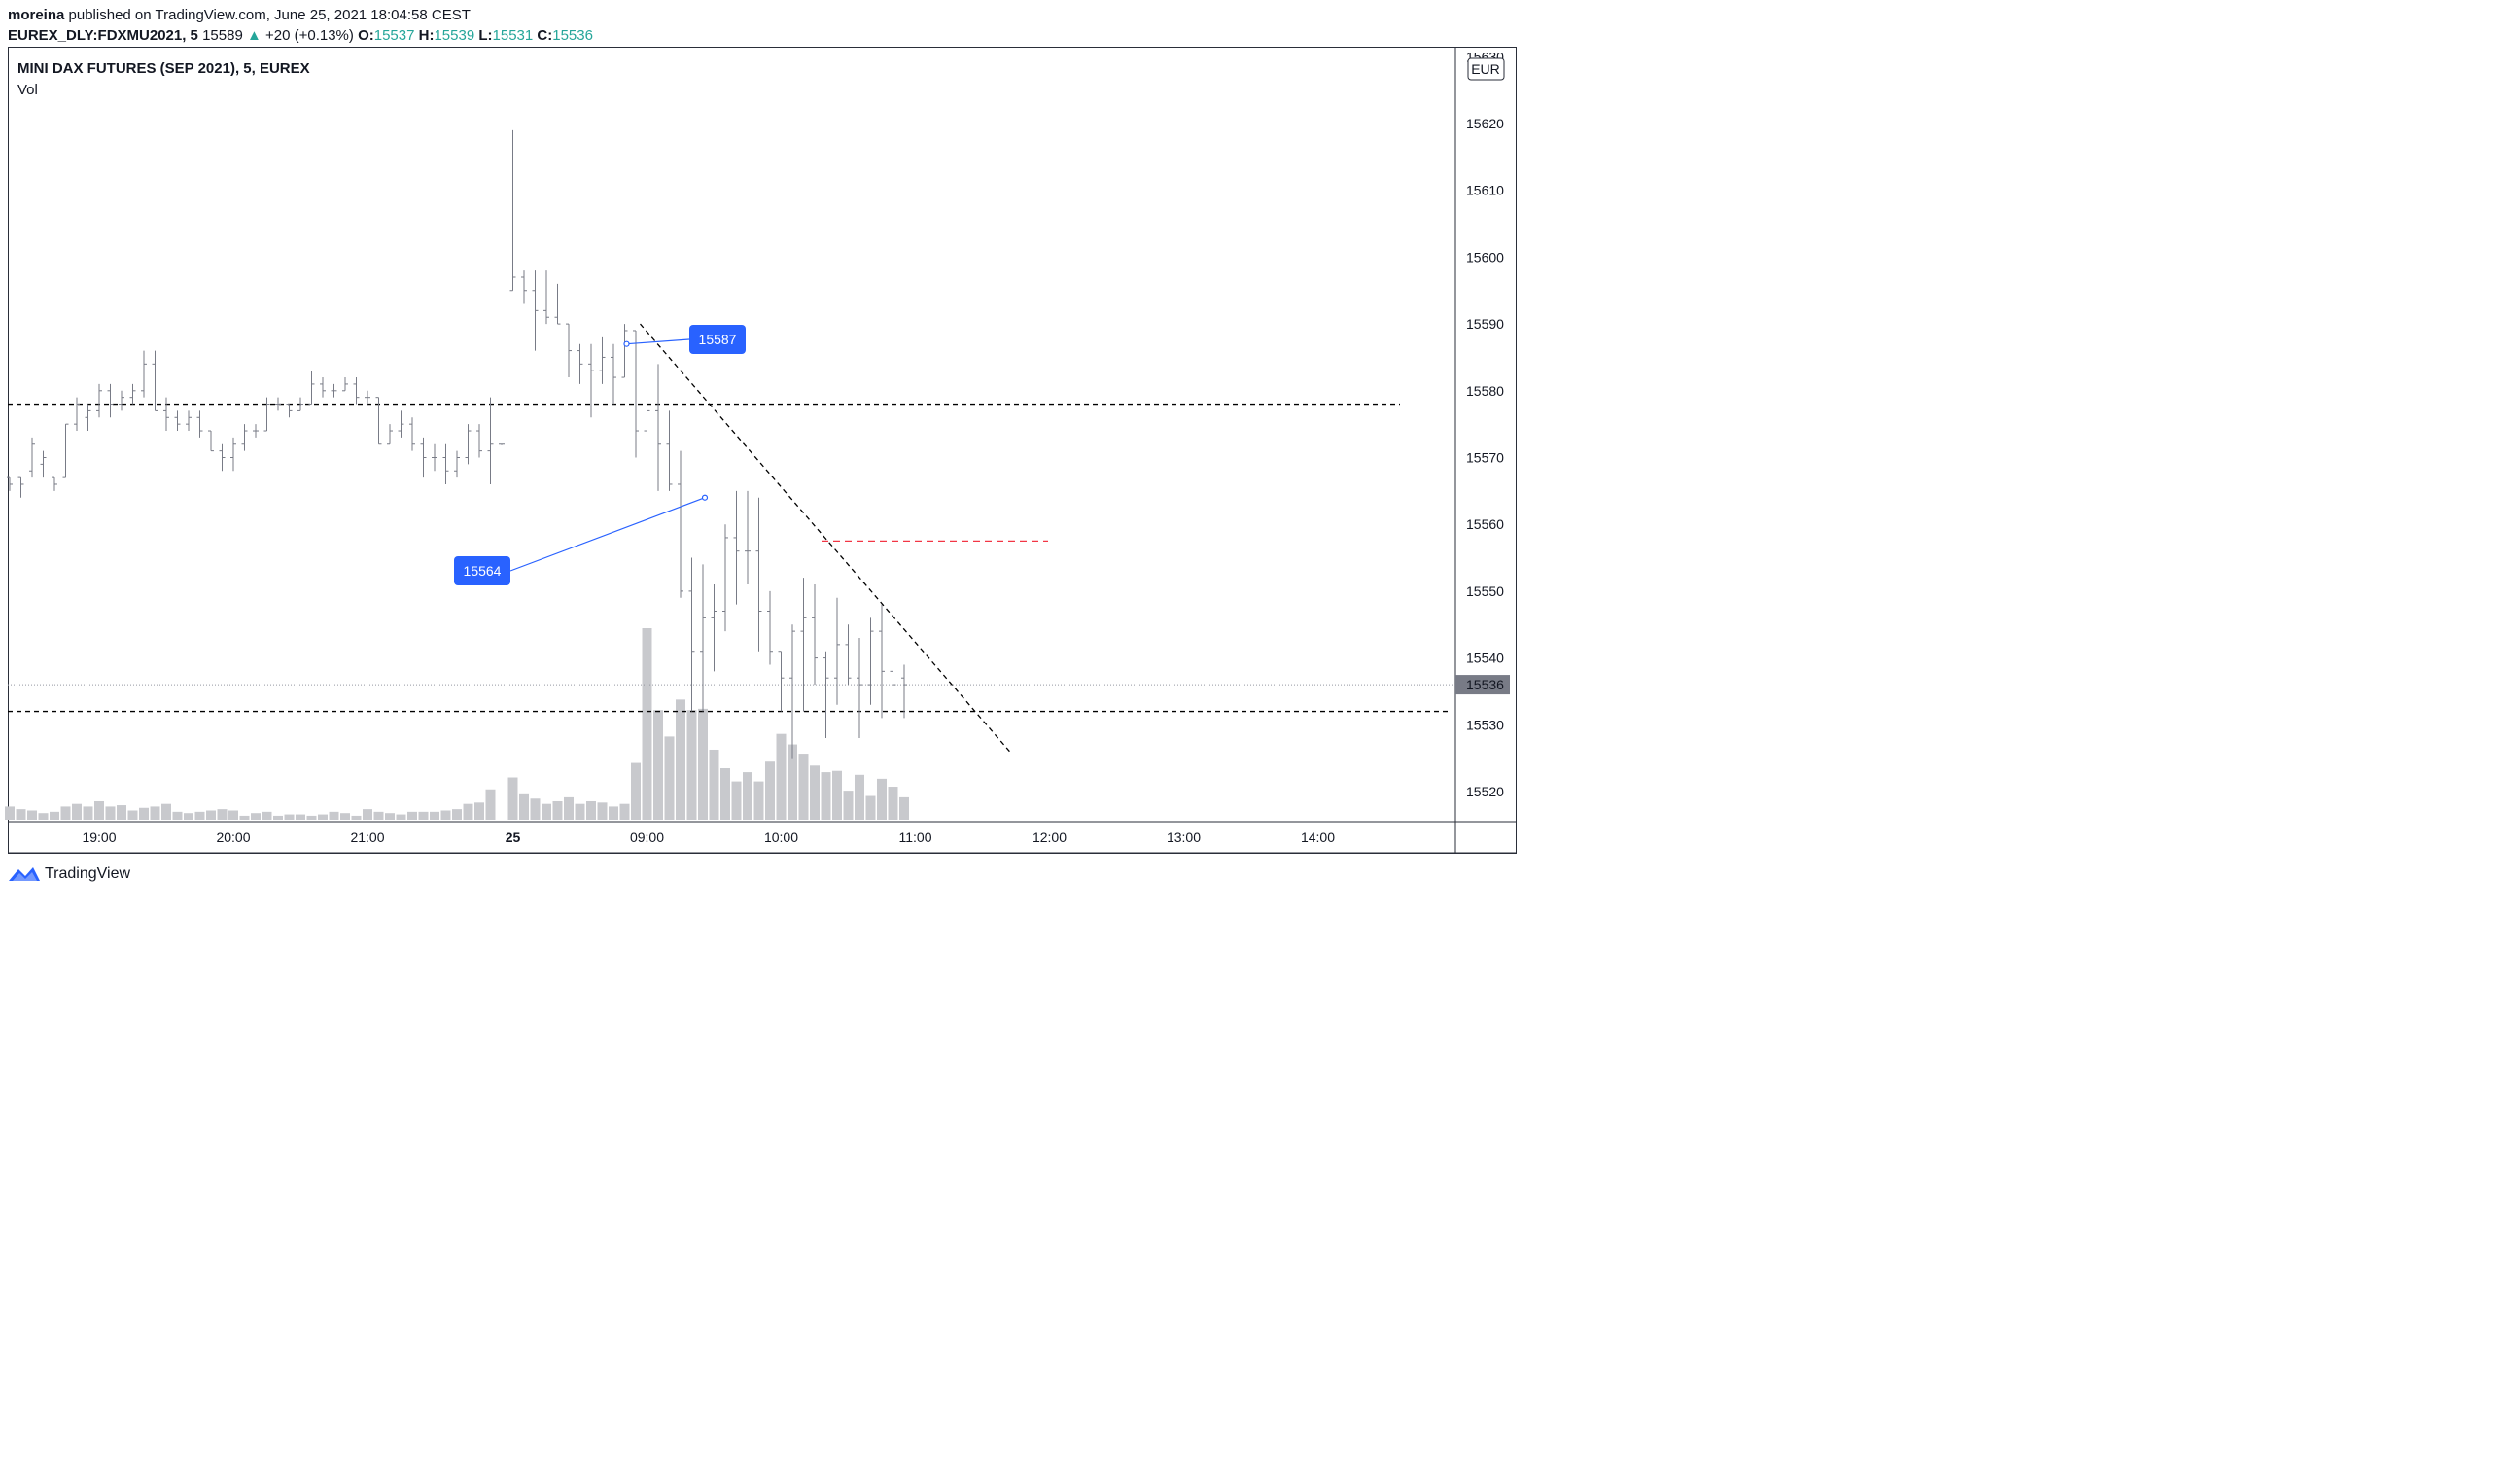 The width and height of the screenshot is (2520, 1482). I want to click on x-tick-label: 12:00, so click(1049, 837).